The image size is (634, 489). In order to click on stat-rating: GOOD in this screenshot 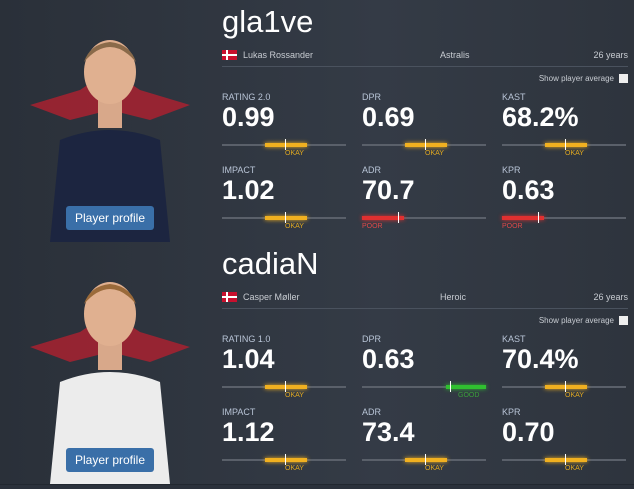, I will do `click(469, 395)`.